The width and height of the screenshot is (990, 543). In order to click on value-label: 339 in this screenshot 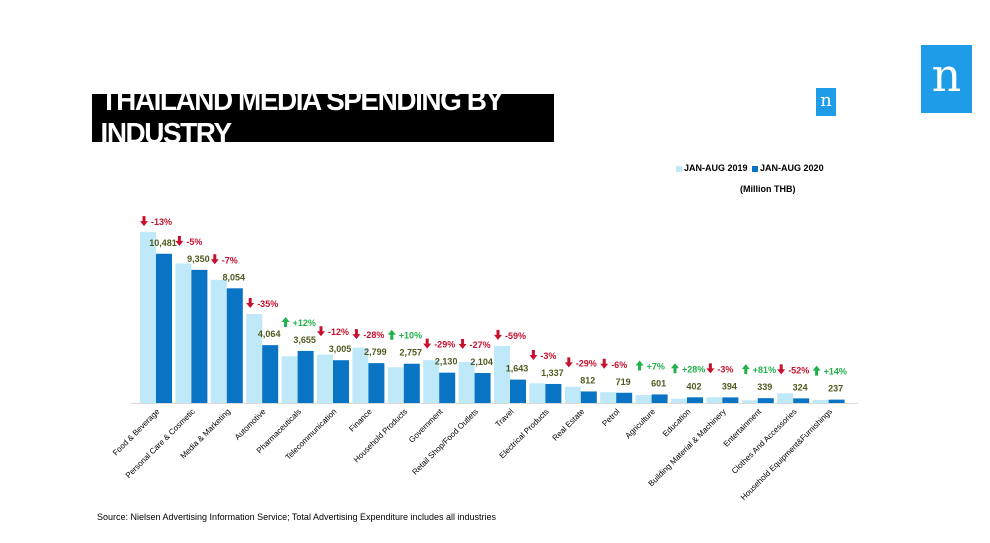, I will do `click(764, 387)`.